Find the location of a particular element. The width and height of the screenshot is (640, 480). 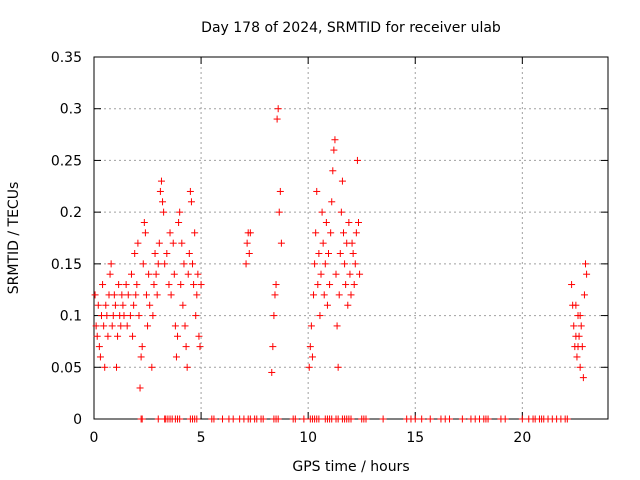

x-tick-label: 20 is located at coordinates (522, 438).